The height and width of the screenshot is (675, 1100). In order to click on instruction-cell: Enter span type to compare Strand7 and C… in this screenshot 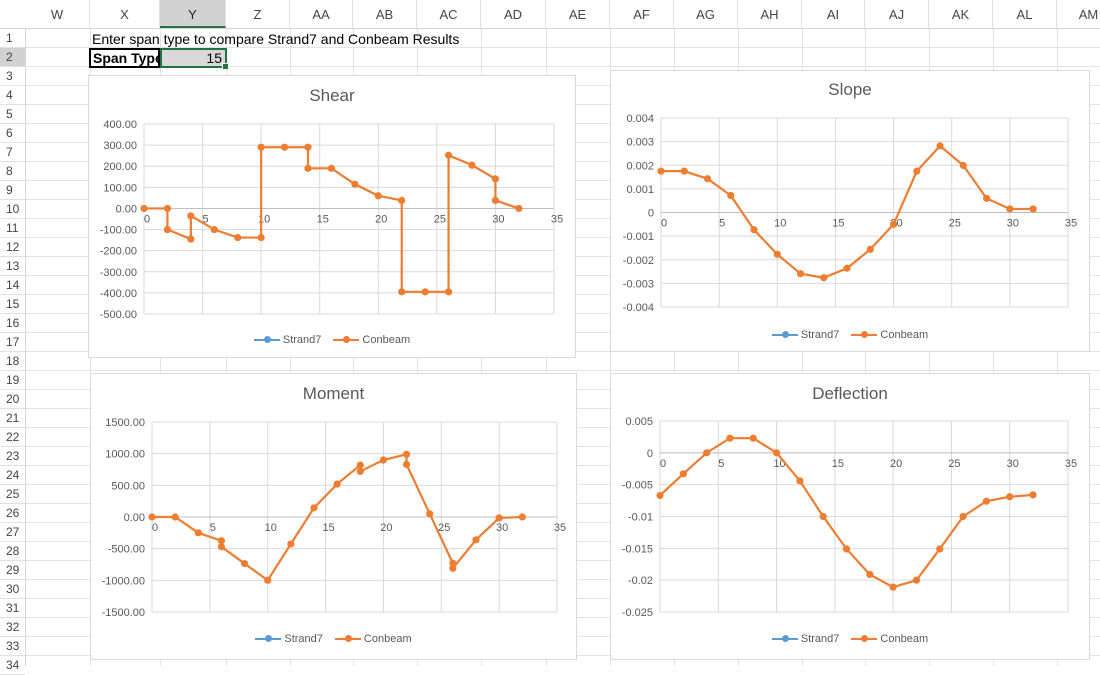, I will do `click(276, 39)`.